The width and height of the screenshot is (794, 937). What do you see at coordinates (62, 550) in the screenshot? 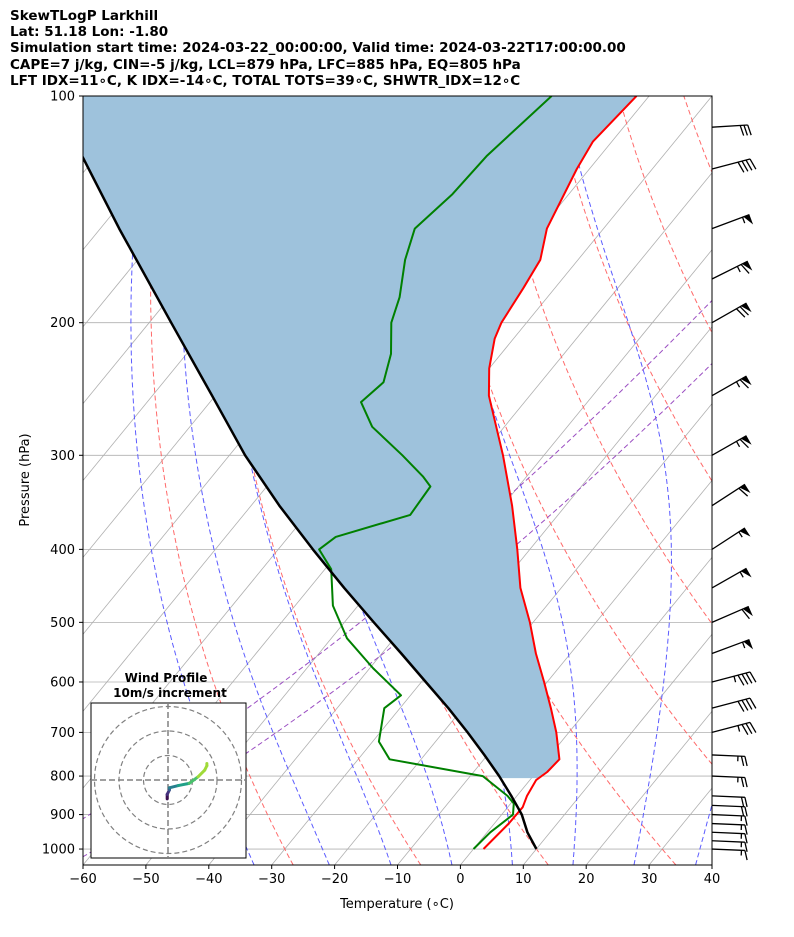
I see `y-tick-label: 400` at bounding box center [62, 550].